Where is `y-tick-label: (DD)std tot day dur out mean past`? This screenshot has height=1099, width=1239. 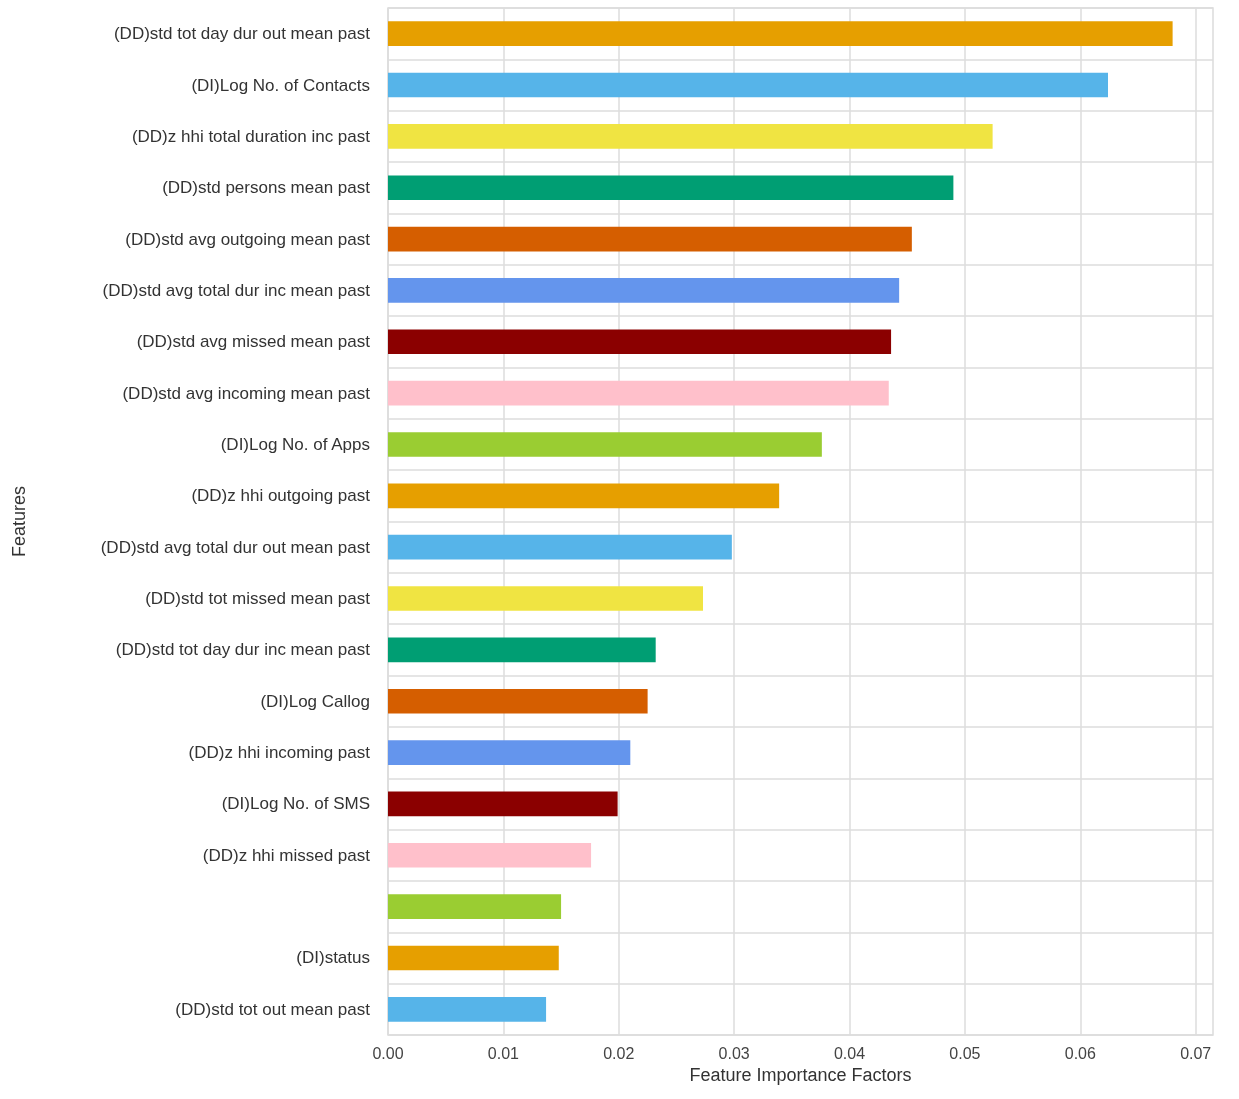
y-tick-label: (DD)std tot day dur out mean past is located at coordinates (242, 34).